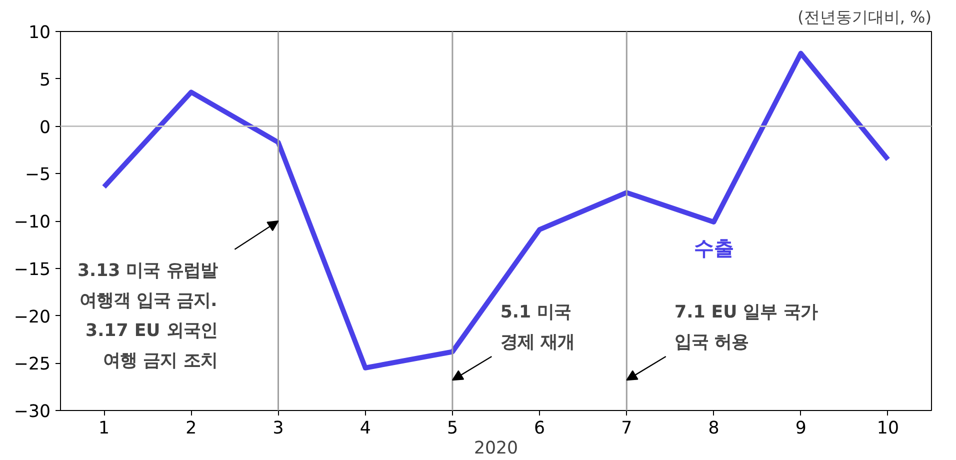 The height and width of the screenshot is (460, 956). What do you see at coordinates (540, 428) in the screenshot?
I see `x-tick-label: 6` at bounding box center [540, 428].